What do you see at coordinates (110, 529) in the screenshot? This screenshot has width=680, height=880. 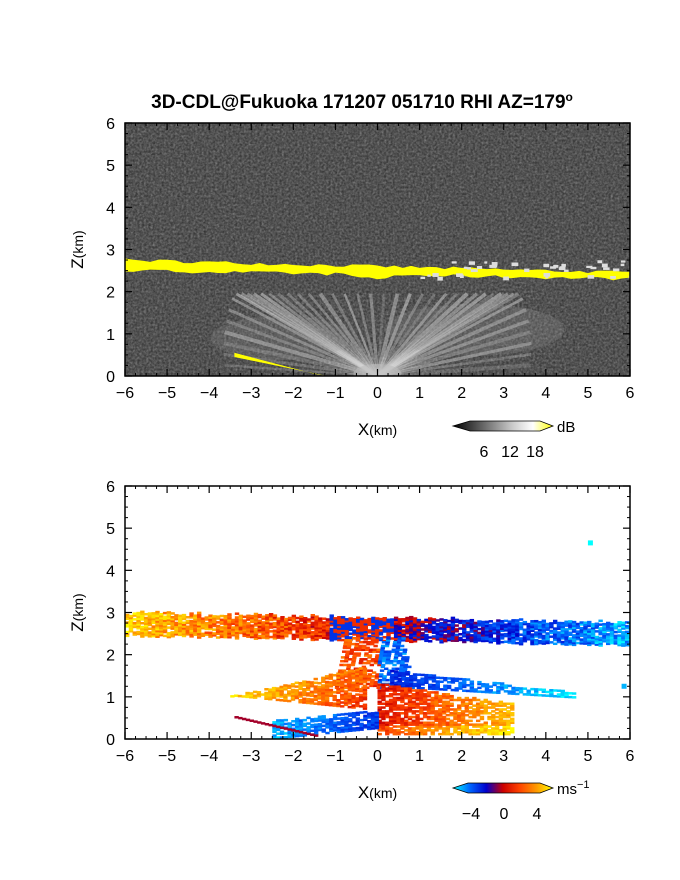 I see `y-tick-label: 5` at bounding box center [110, 529].